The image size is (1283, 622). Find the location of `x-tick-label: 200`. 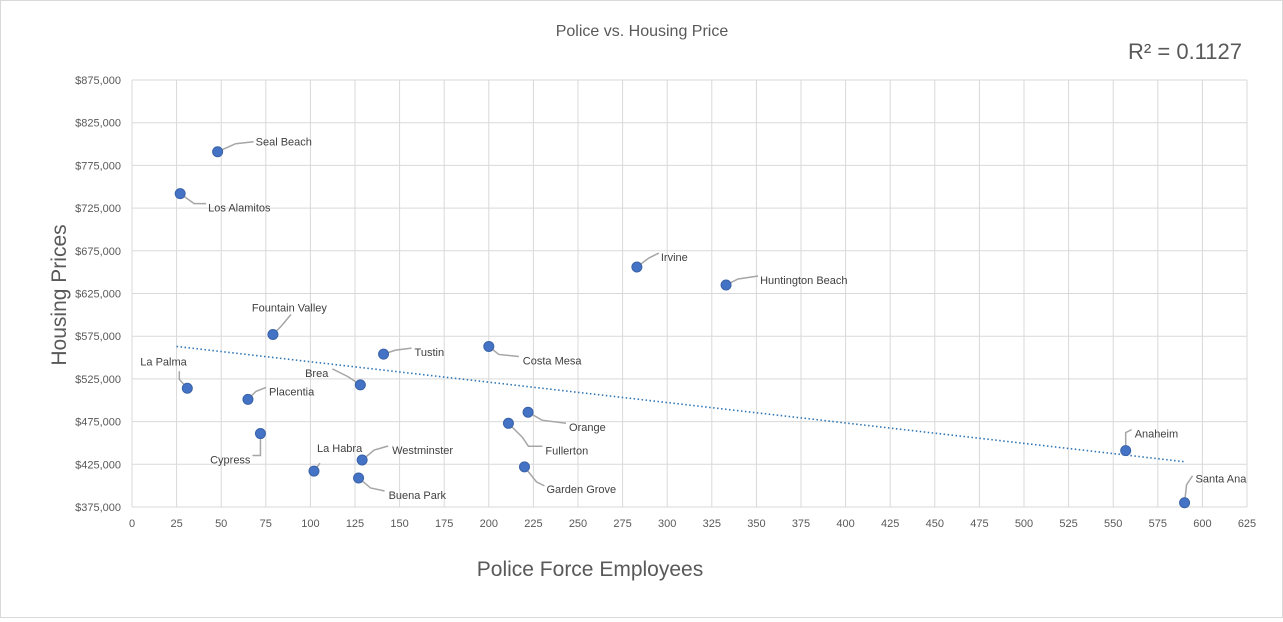

x-tick-label: 200 is located at coordinates (489, 524).